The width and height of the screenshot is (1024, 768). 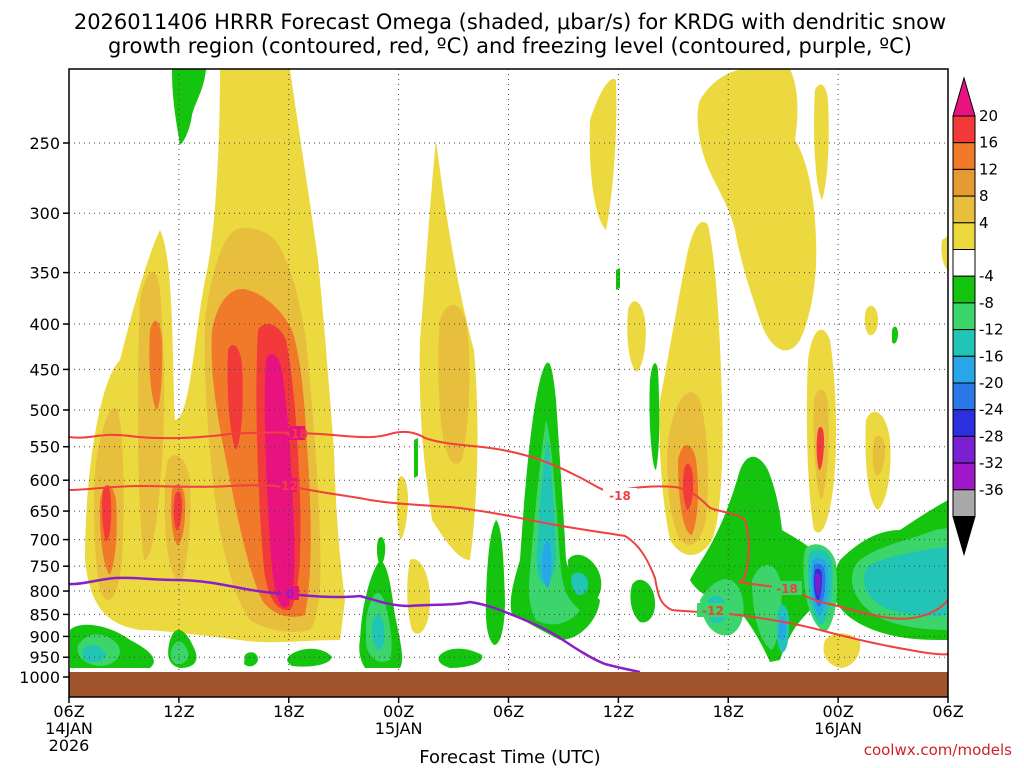 What do you see at coordinates (290, 594) in the screenshot?
I see `contour-label-freezing: 0` at bounding box center [290, 594].